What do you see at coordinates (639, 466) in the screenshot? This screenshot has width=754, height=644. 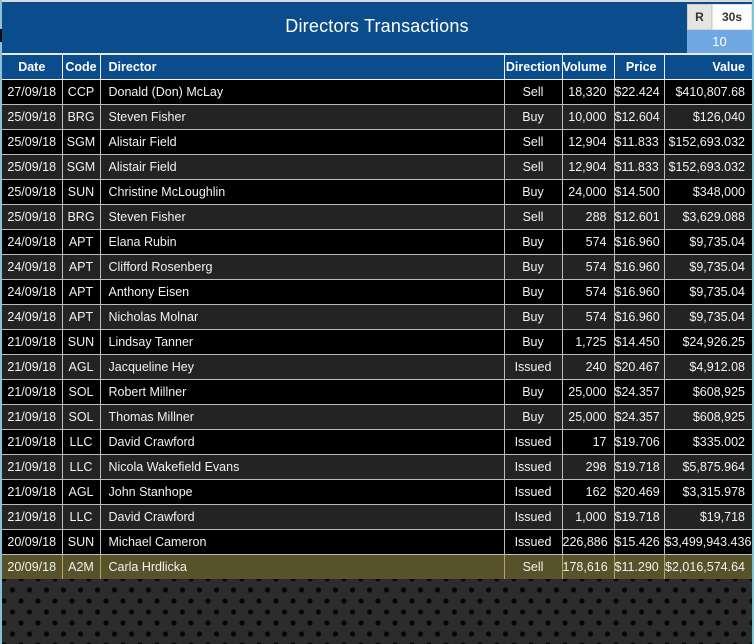 I see `cell-price: $19.718` at bounding box center [639, 466].